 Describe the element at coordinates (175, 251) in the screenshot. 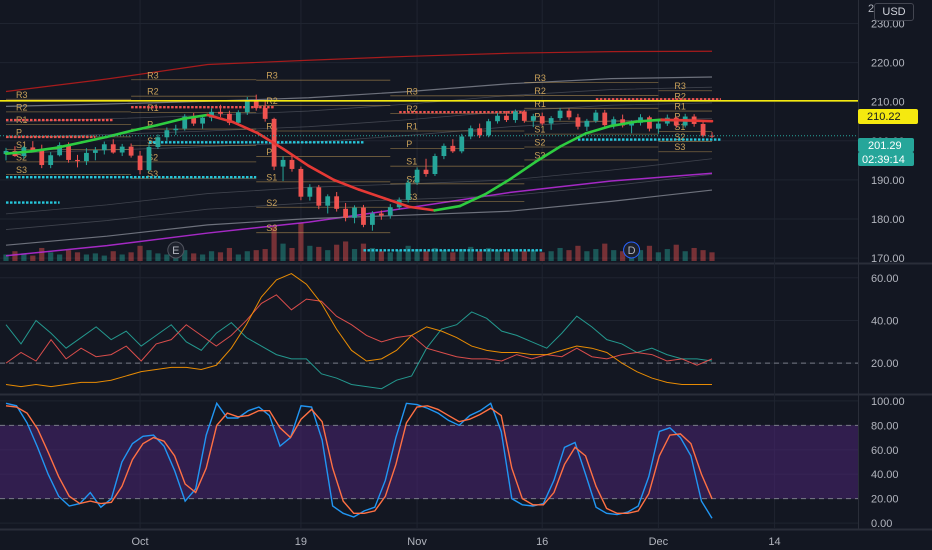

I see `event-marker-label: E` at that location.